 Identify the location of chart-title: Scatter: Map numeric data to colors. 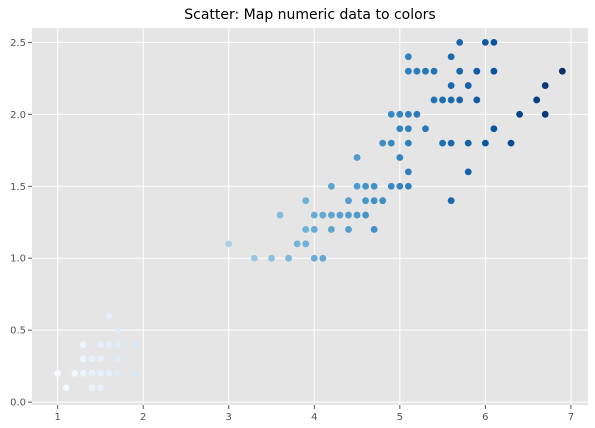
(309, 15).